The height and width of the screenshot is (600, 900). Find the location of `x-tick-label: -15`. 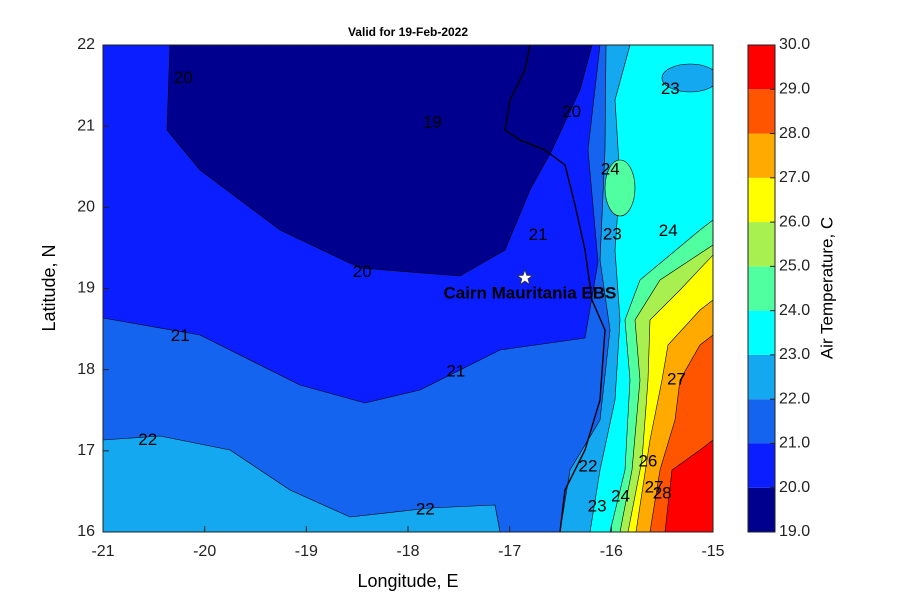

x-tick-label: -15 is located at coordinates (712, 551).